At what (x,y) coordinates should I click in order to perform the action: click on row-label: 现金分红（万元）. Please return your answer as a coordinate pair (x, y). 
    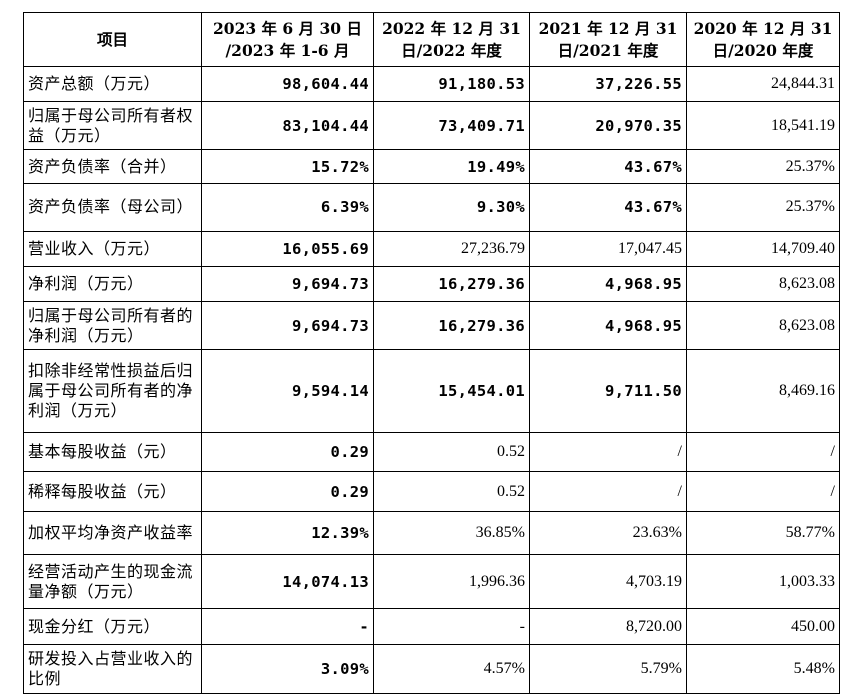
    Looking at the image, I should click on (112, 626).